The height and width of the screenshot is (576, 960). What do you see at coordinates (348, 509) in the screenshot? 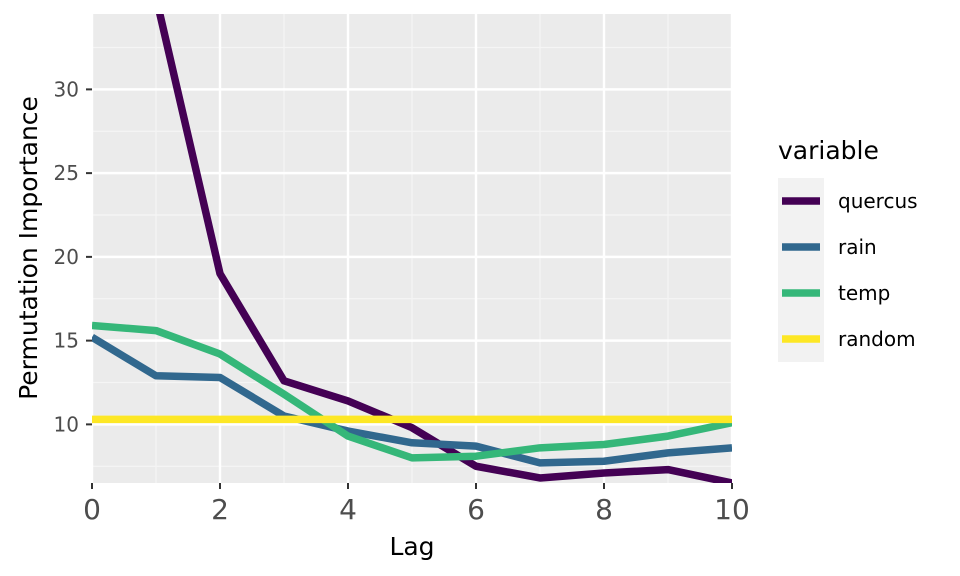
I see `x-tick-label: 4` at bounding box center [348, 509].